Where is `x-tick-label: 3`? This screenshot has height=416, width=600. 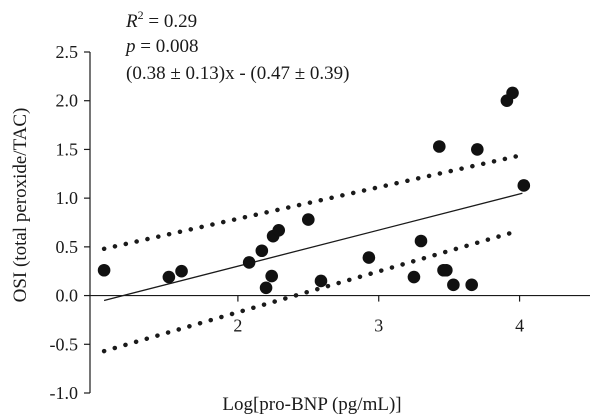 x-tick-label: 3 is located at coordinates (378, 326).